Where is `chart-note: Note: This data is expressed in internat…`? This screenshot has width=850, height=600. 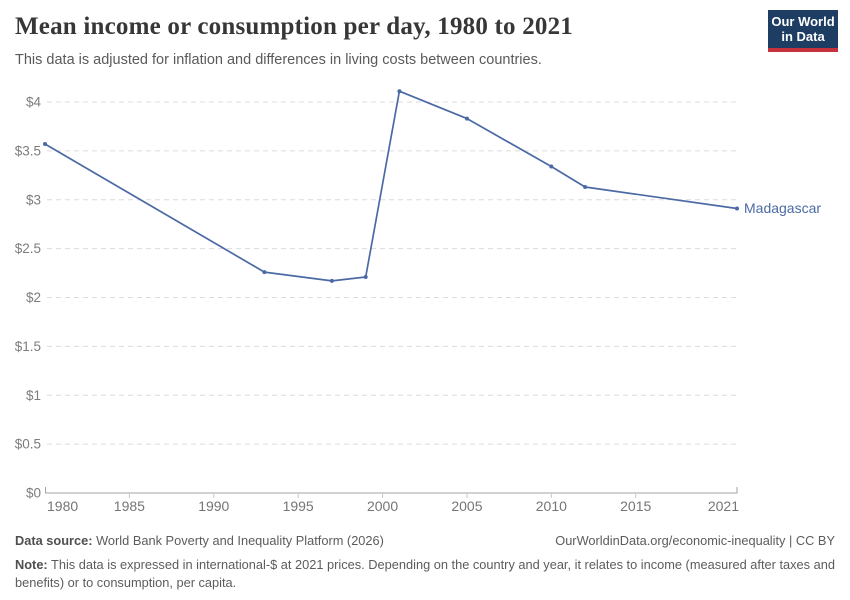
chart-note: Note: This data is expressed in internat… is located at coordinates (425, 574).